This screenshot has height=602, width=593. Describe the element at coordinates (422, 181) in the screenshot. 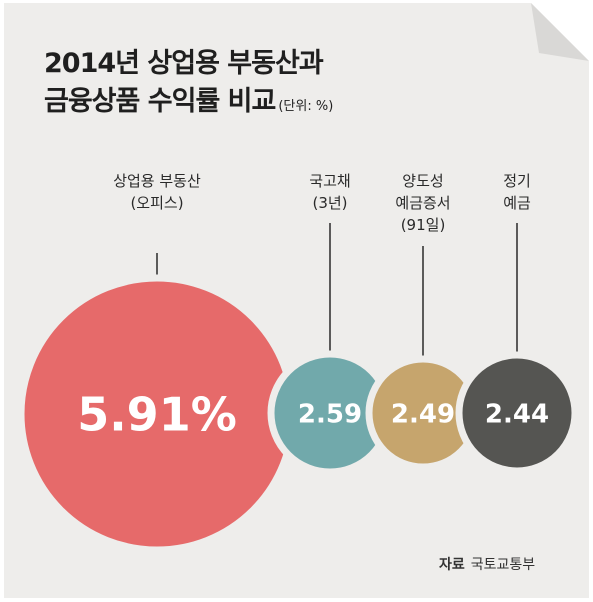

I see `category-label-bond-1: 양도성` at that location.